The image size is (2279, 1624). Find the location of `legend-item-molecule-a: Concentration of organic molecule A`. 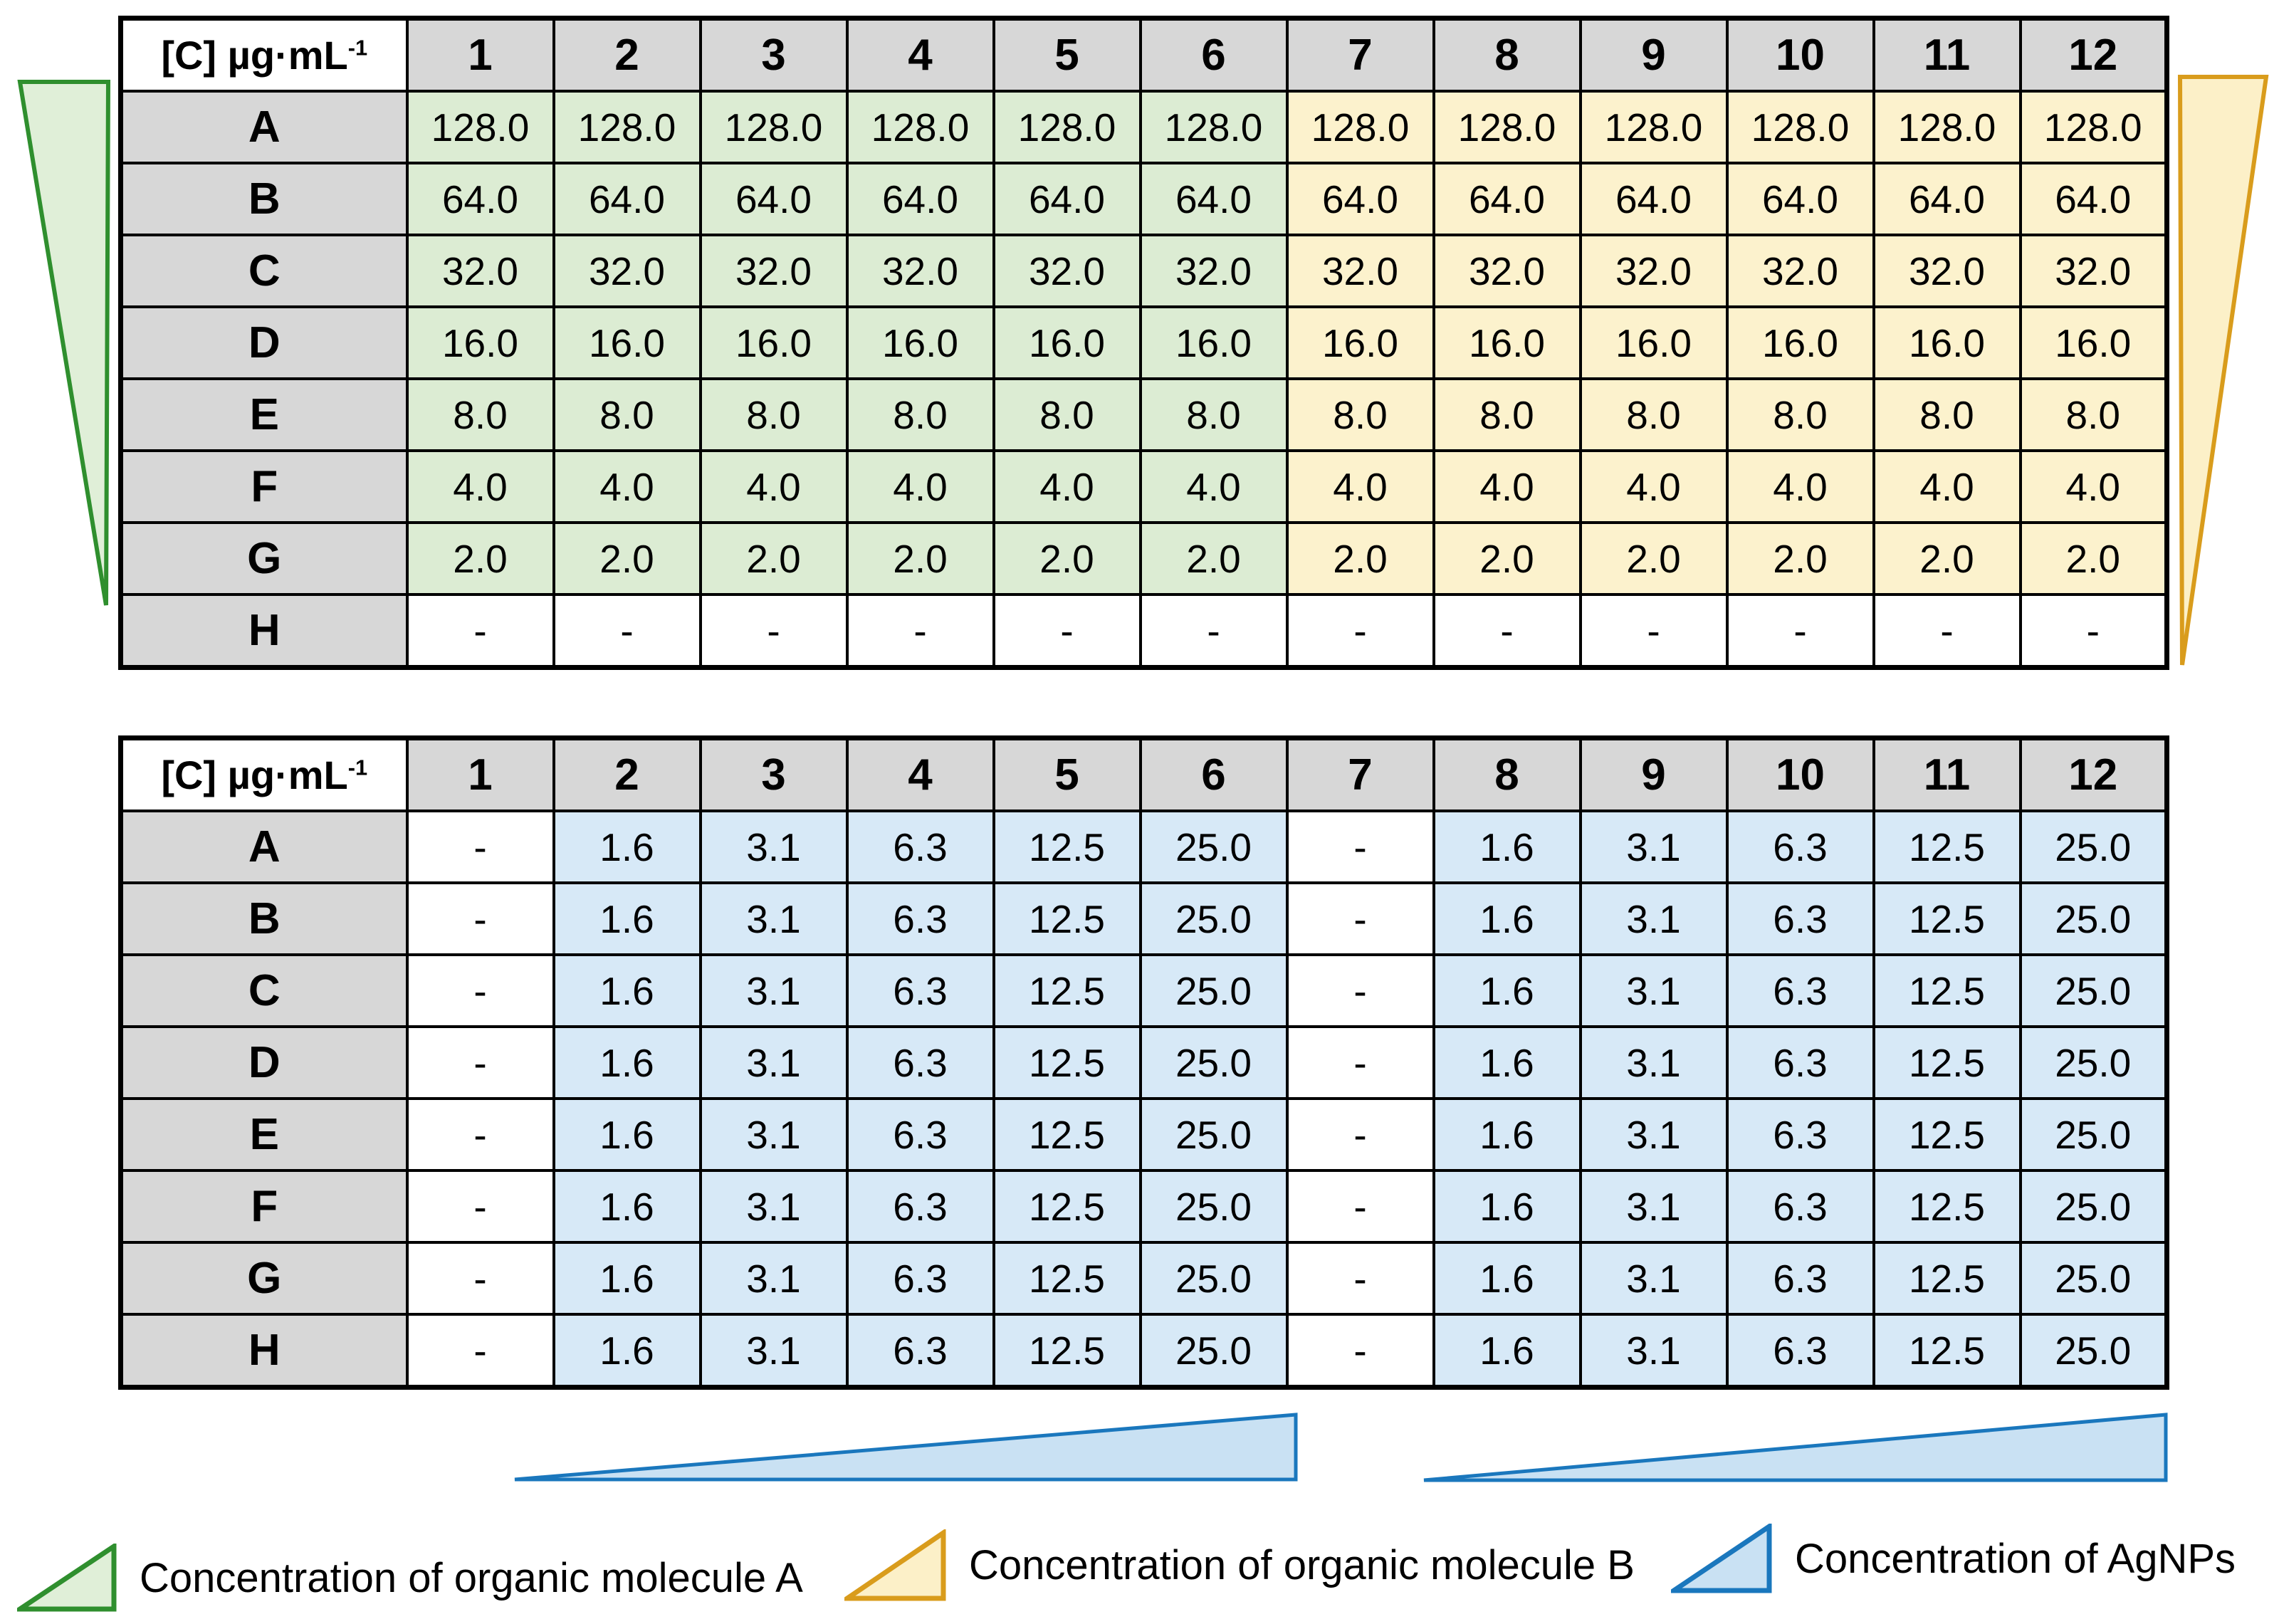

legend-item-molecule-a: Concentration of organic molecule A is located at coordinates (410, 1578).